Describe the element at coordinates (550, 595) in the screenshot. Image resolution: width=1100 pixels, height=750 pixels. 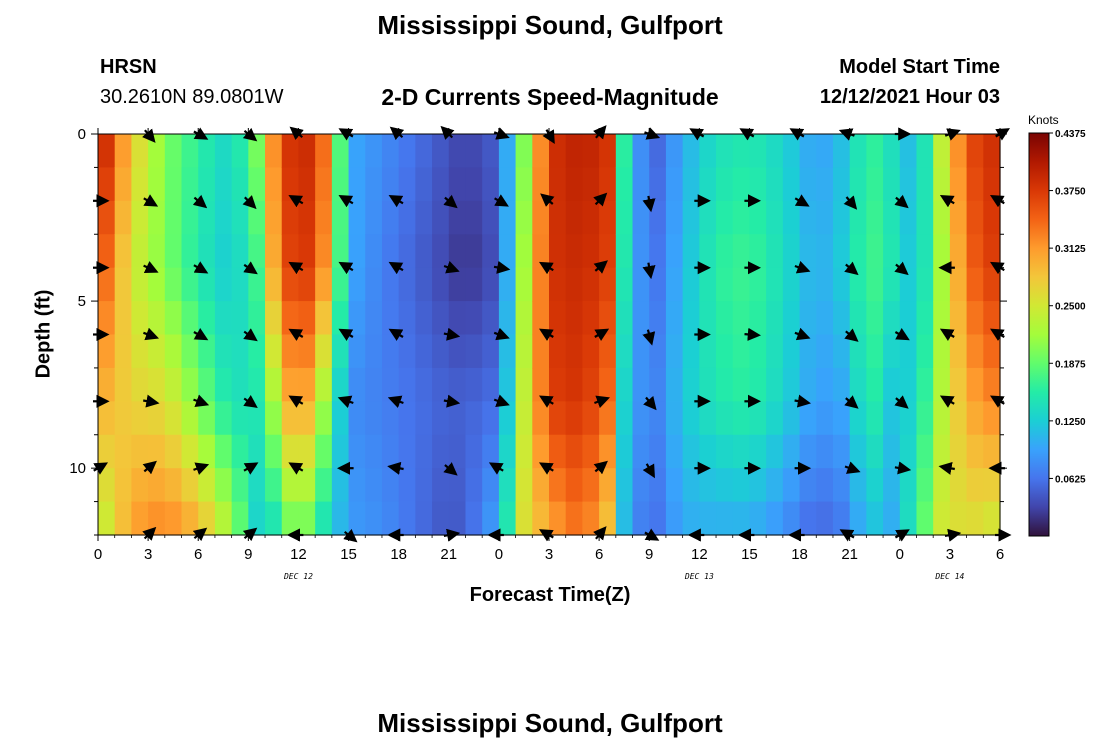
I see `x-axis-label: Forecast Time(Z)` at that location.